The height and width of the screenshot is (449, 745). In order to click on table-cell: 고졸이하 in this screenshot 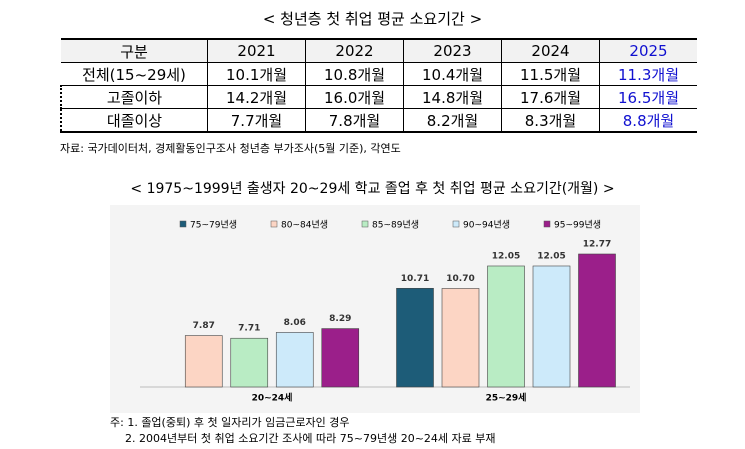, I will do `click(134, 97)`.